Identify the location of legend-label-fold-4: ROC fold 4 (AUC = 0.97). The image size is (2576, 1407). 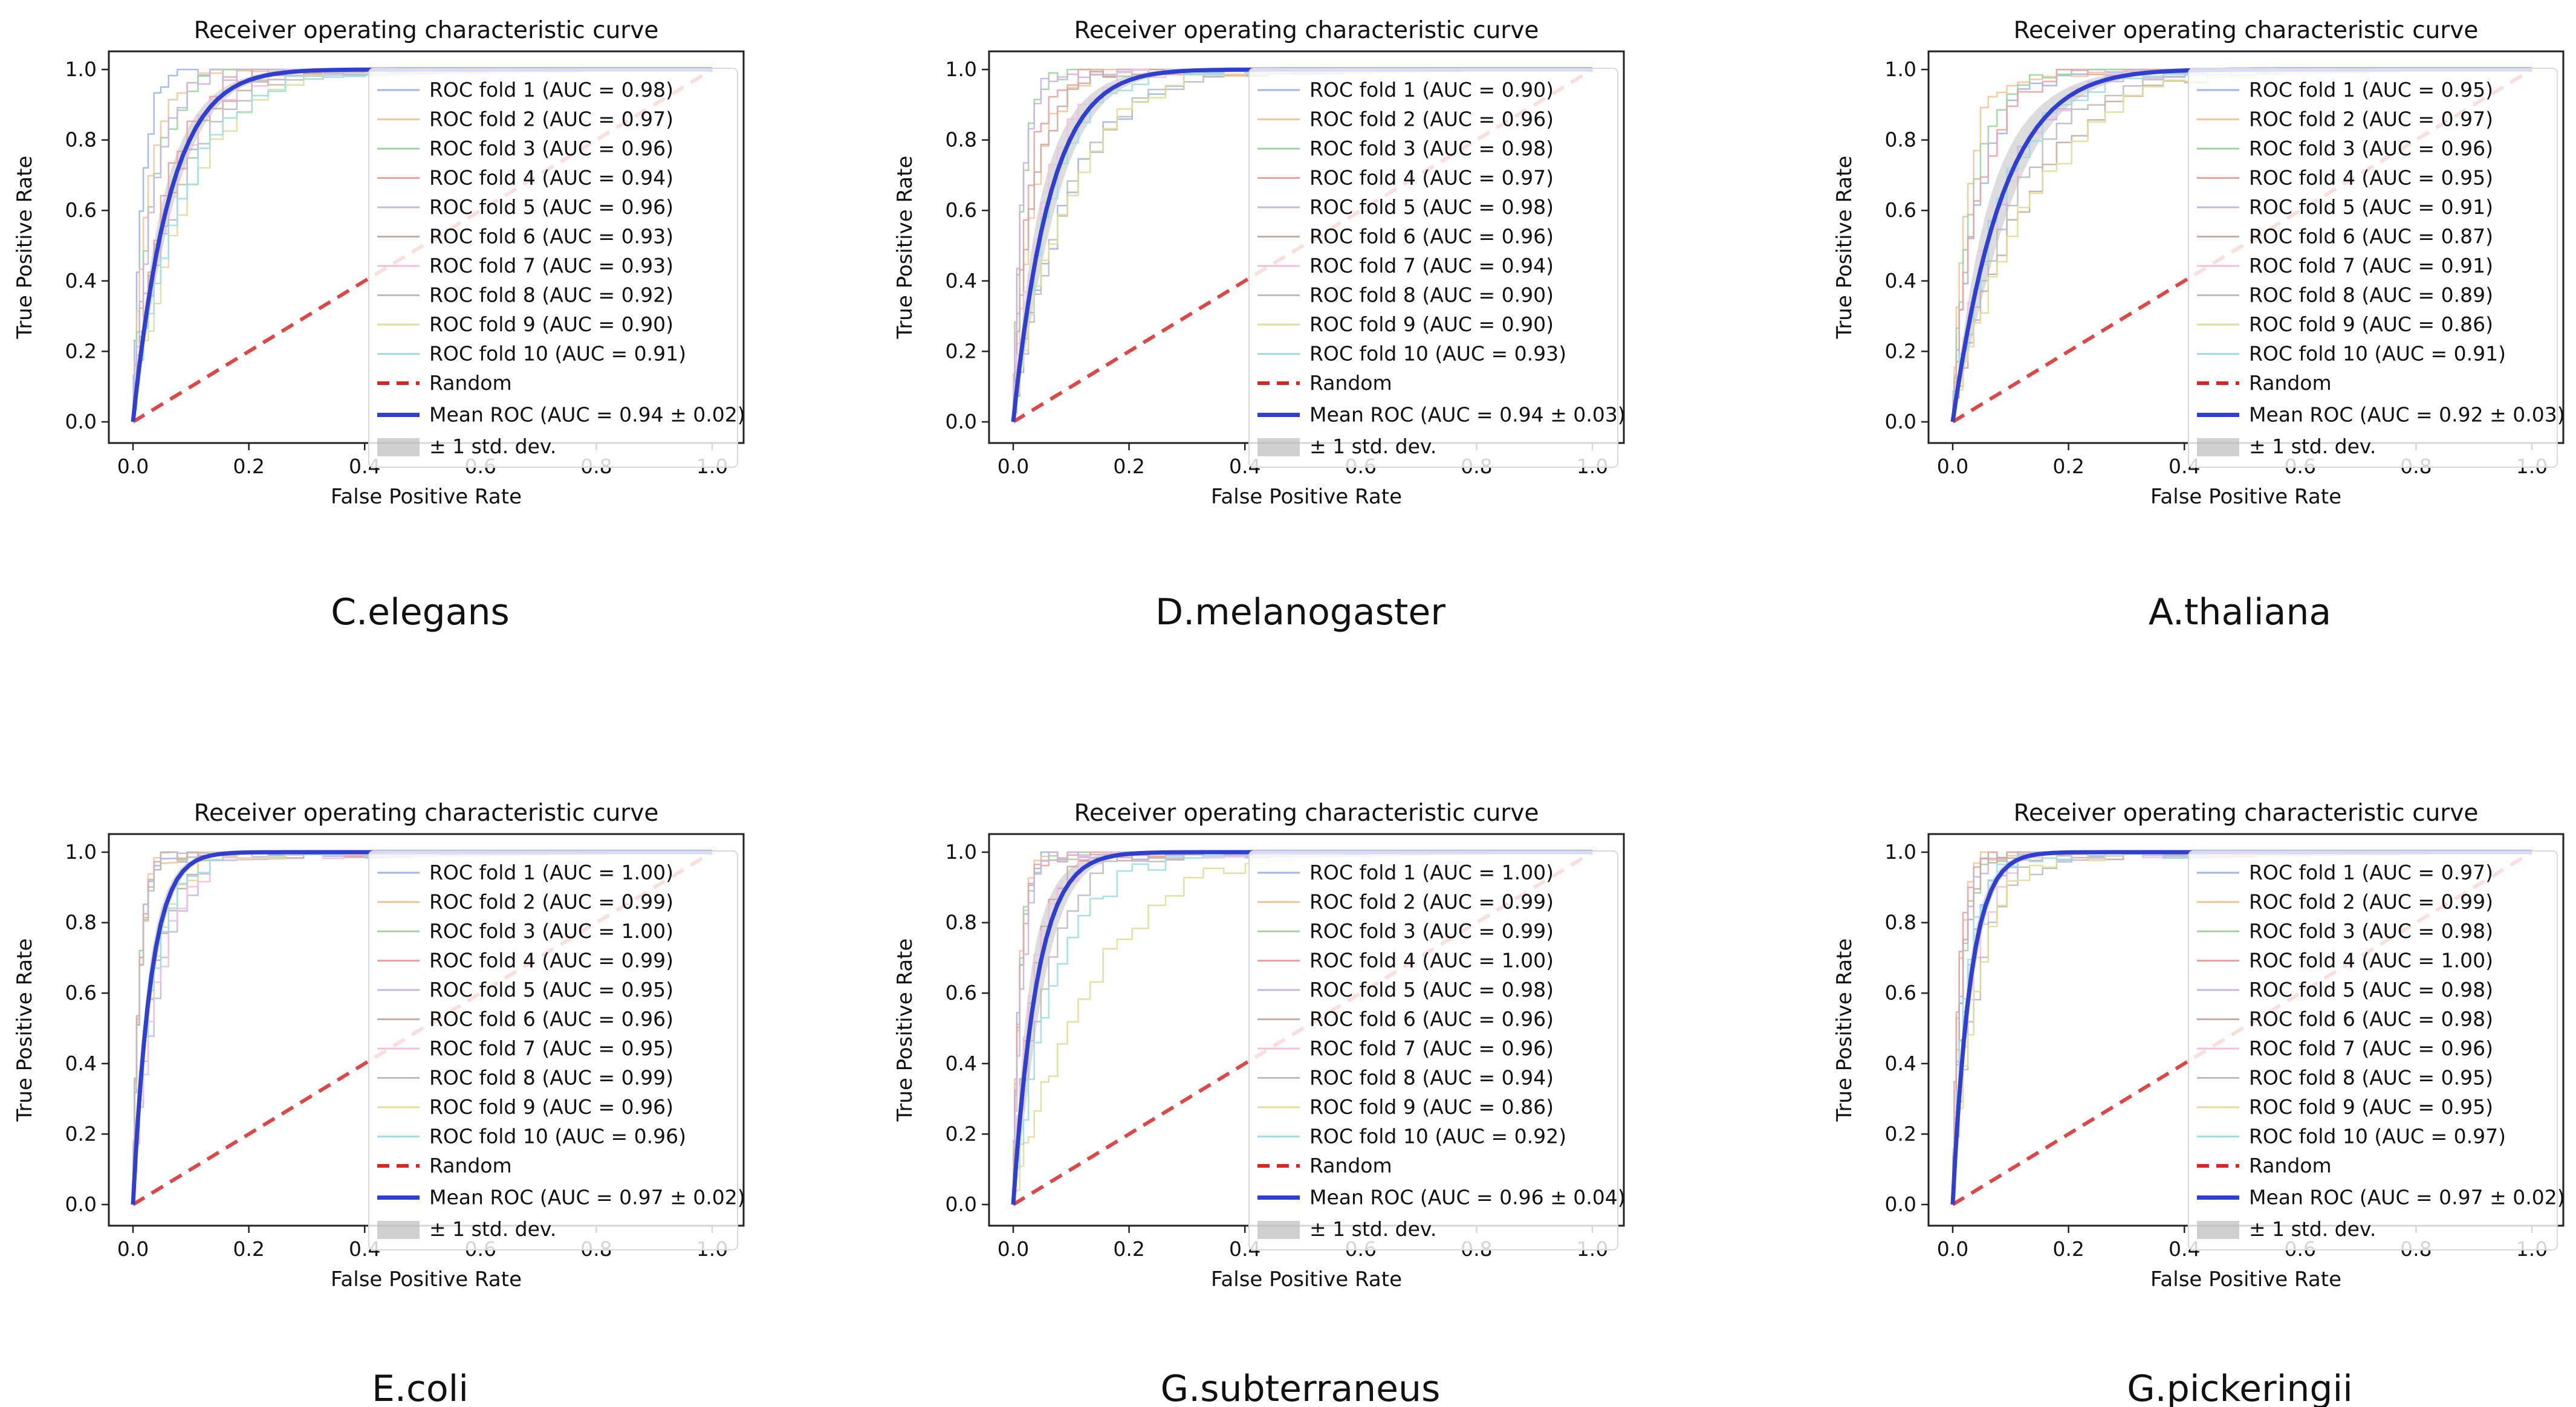
(1432, 178).